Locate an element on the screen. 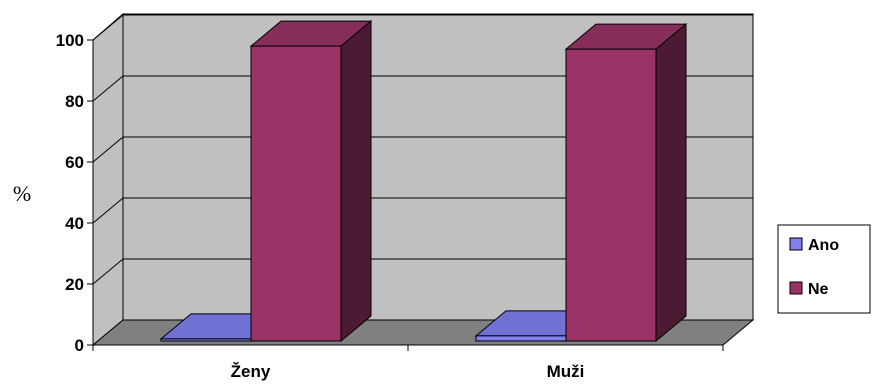 This screenshot has height=385, width=874. x-category-label: Muži is located at coordinates (566, 371).